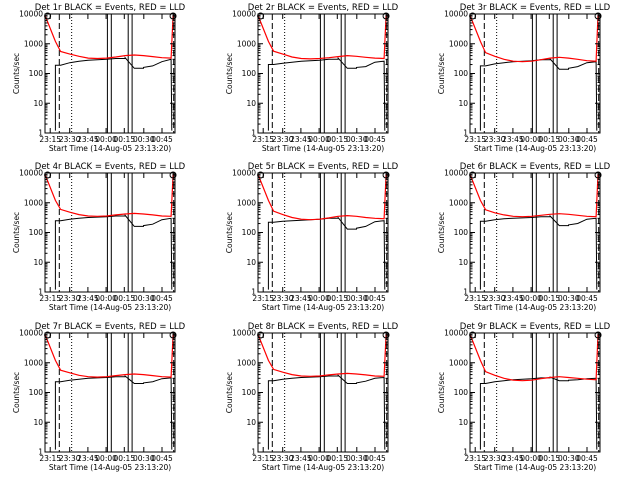  I want to click on panel-title: Det 1r BLACK = Events, RED = LLD, so click(110, 8).